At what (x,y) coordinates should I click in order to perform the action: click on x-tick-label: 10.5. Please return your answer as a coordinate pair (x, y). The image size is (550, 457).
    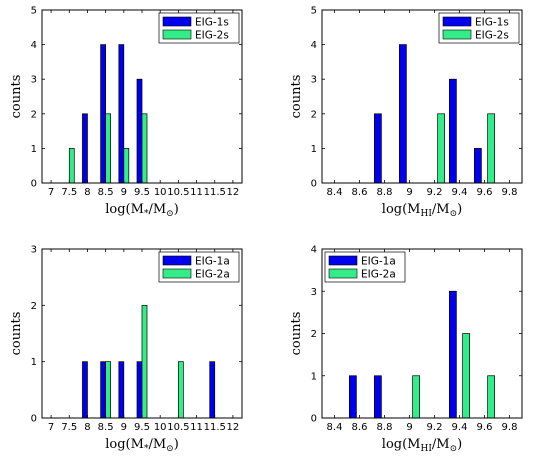
    Looking at the image, I should click on (178, 192).